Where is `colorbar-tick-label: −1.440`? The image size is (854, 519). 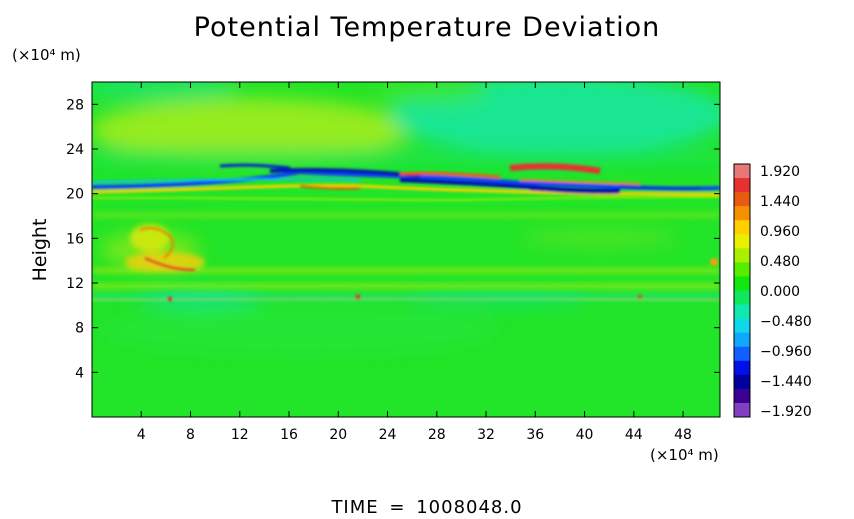 colorbar-tick-label: −1.440 is located at coordinates (786, 382).